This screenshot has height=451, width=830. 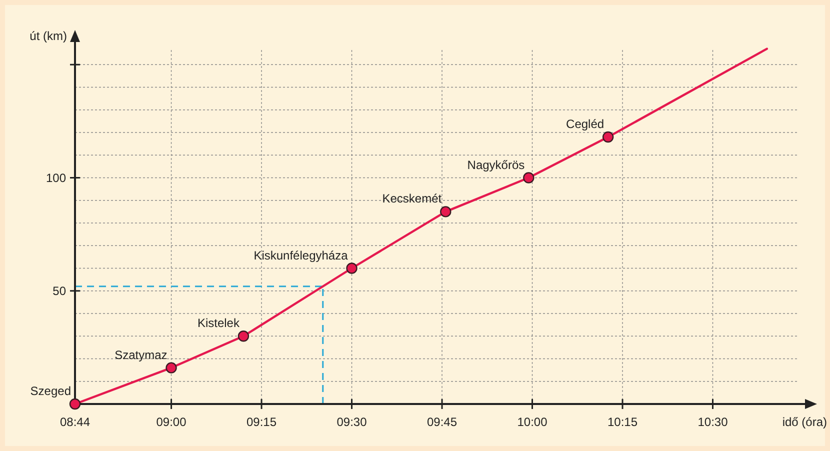 I want to click on annotation: Cegléd, so click(x=585, y=124).